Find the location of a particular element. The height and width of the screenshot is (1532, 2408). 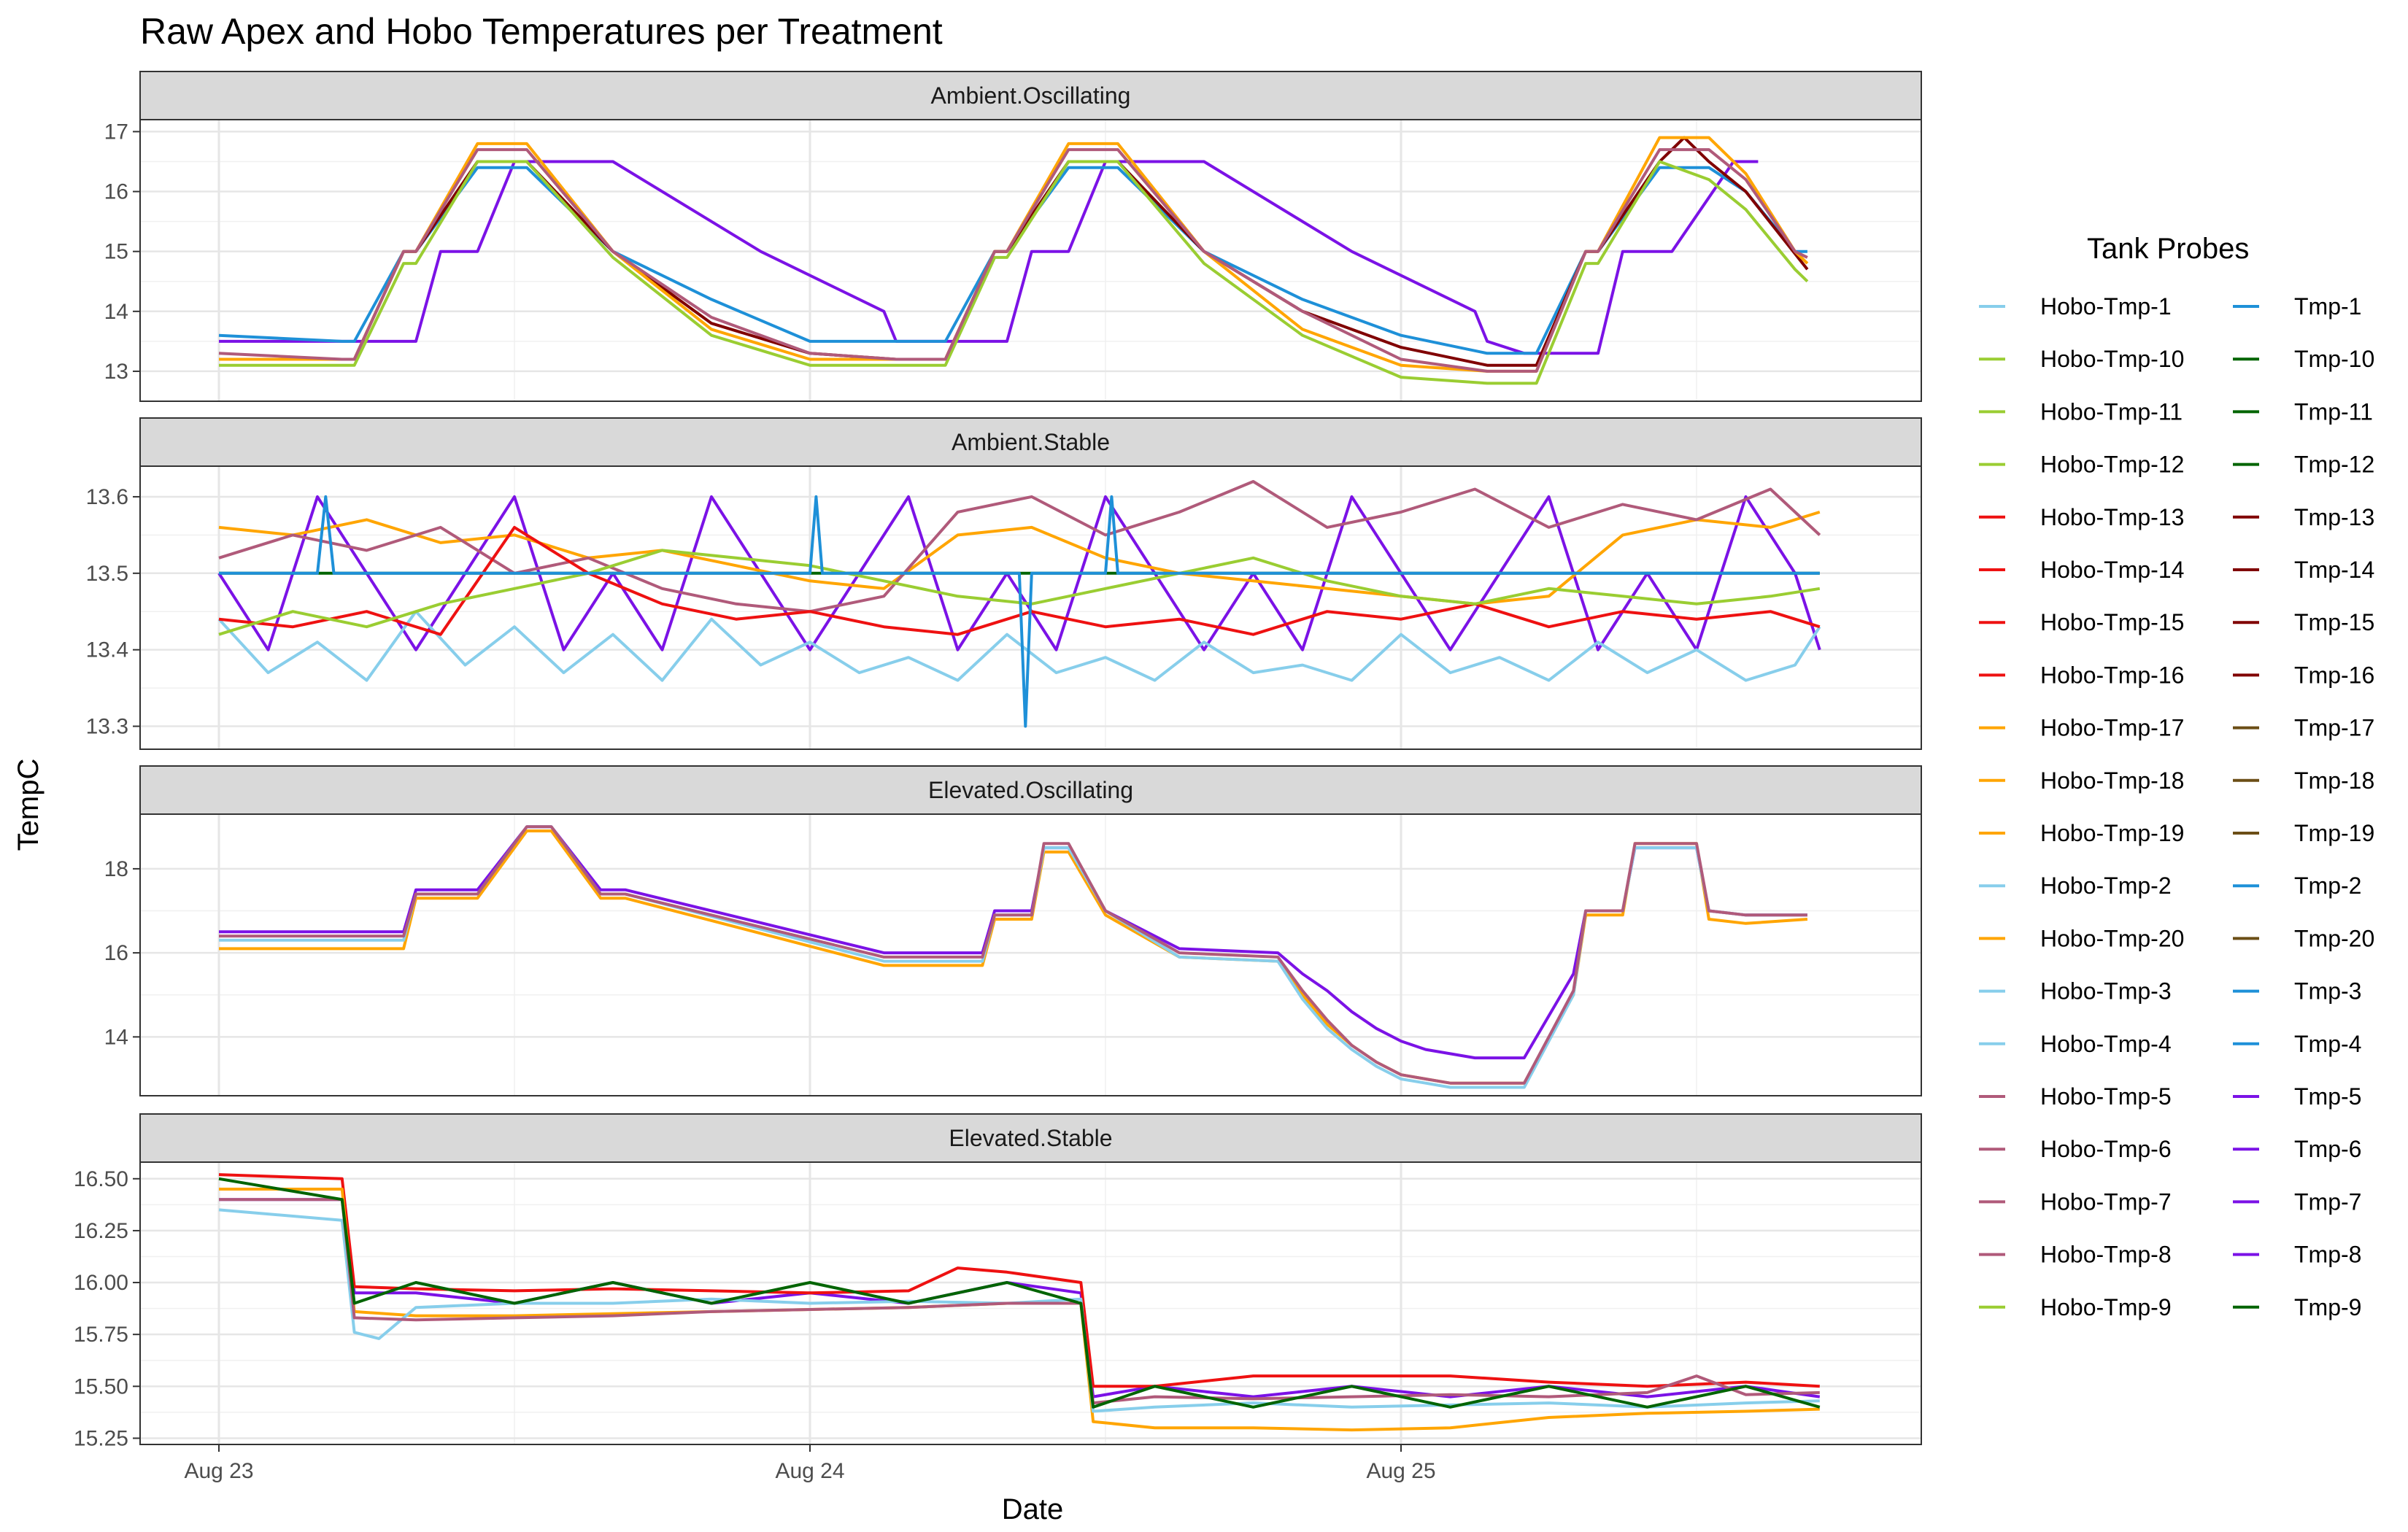

legend-title: Tank Probes is located at coordinates (2168, 249).